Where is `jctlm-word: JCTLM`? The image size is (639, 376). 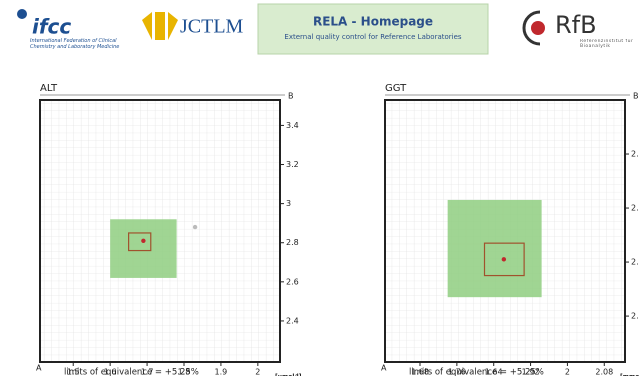
jctlm-word: JCTLM is located at coordinates (212, 27).